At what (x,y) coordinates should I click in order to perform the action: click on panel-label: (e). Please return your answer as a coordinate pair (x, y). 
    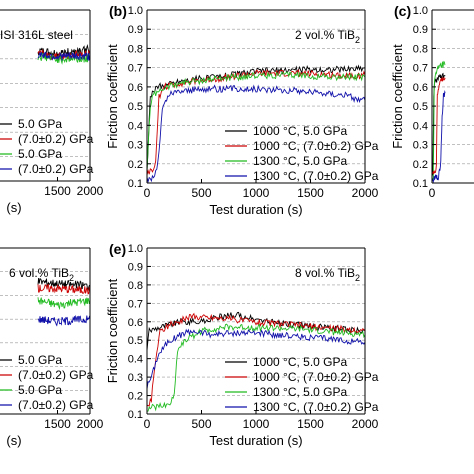
    Looking at the image, I should click on (117, 249).